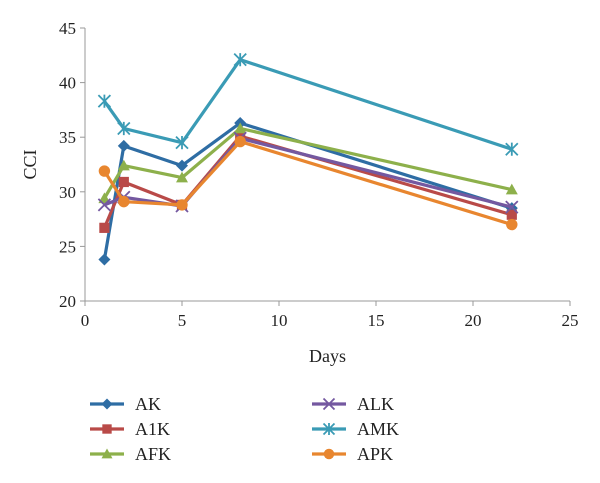  What do you see at coordinates (376, 320) in the screenshot?
I see `x-tick-label: 15` at bounding box center [376, 320].